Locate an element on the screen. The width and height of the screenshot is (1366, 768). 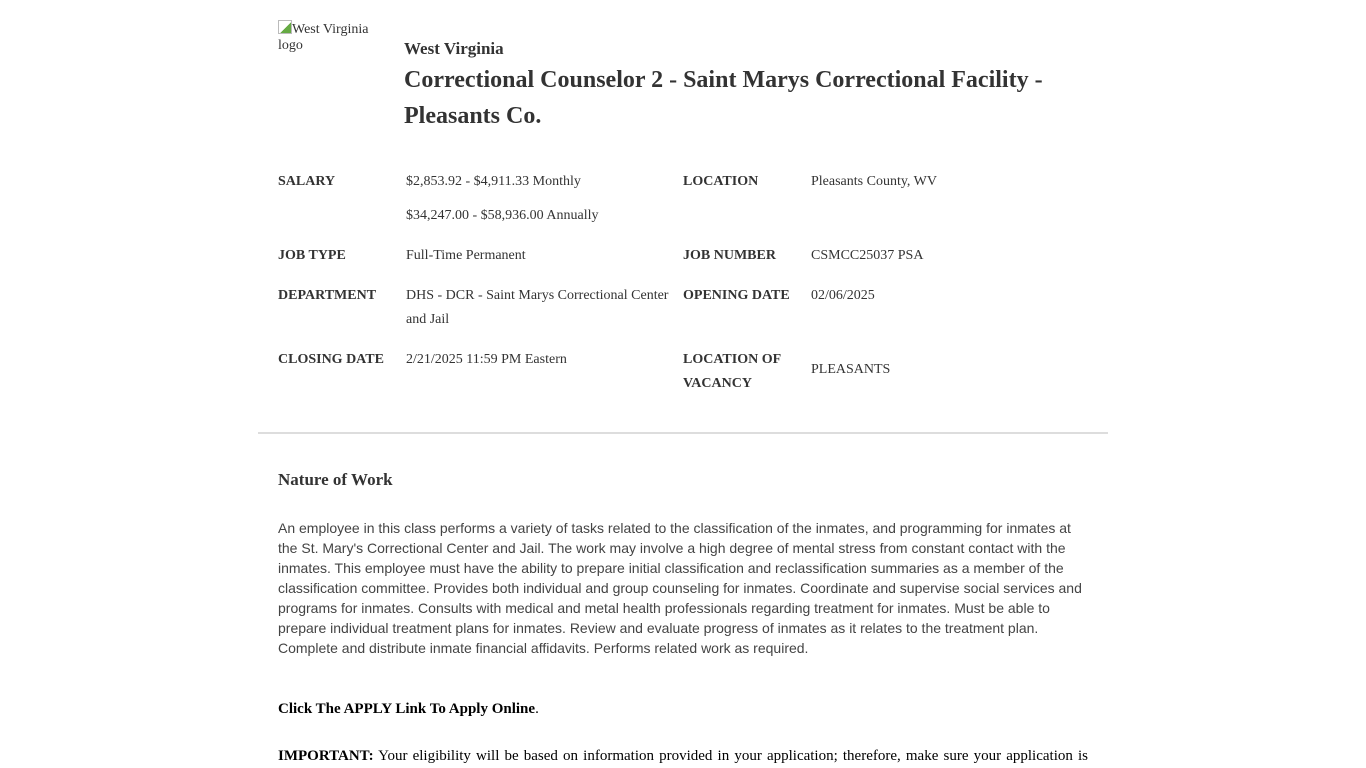
closing-date-label: CLOSING DATE is located at coordinates (331, 359).